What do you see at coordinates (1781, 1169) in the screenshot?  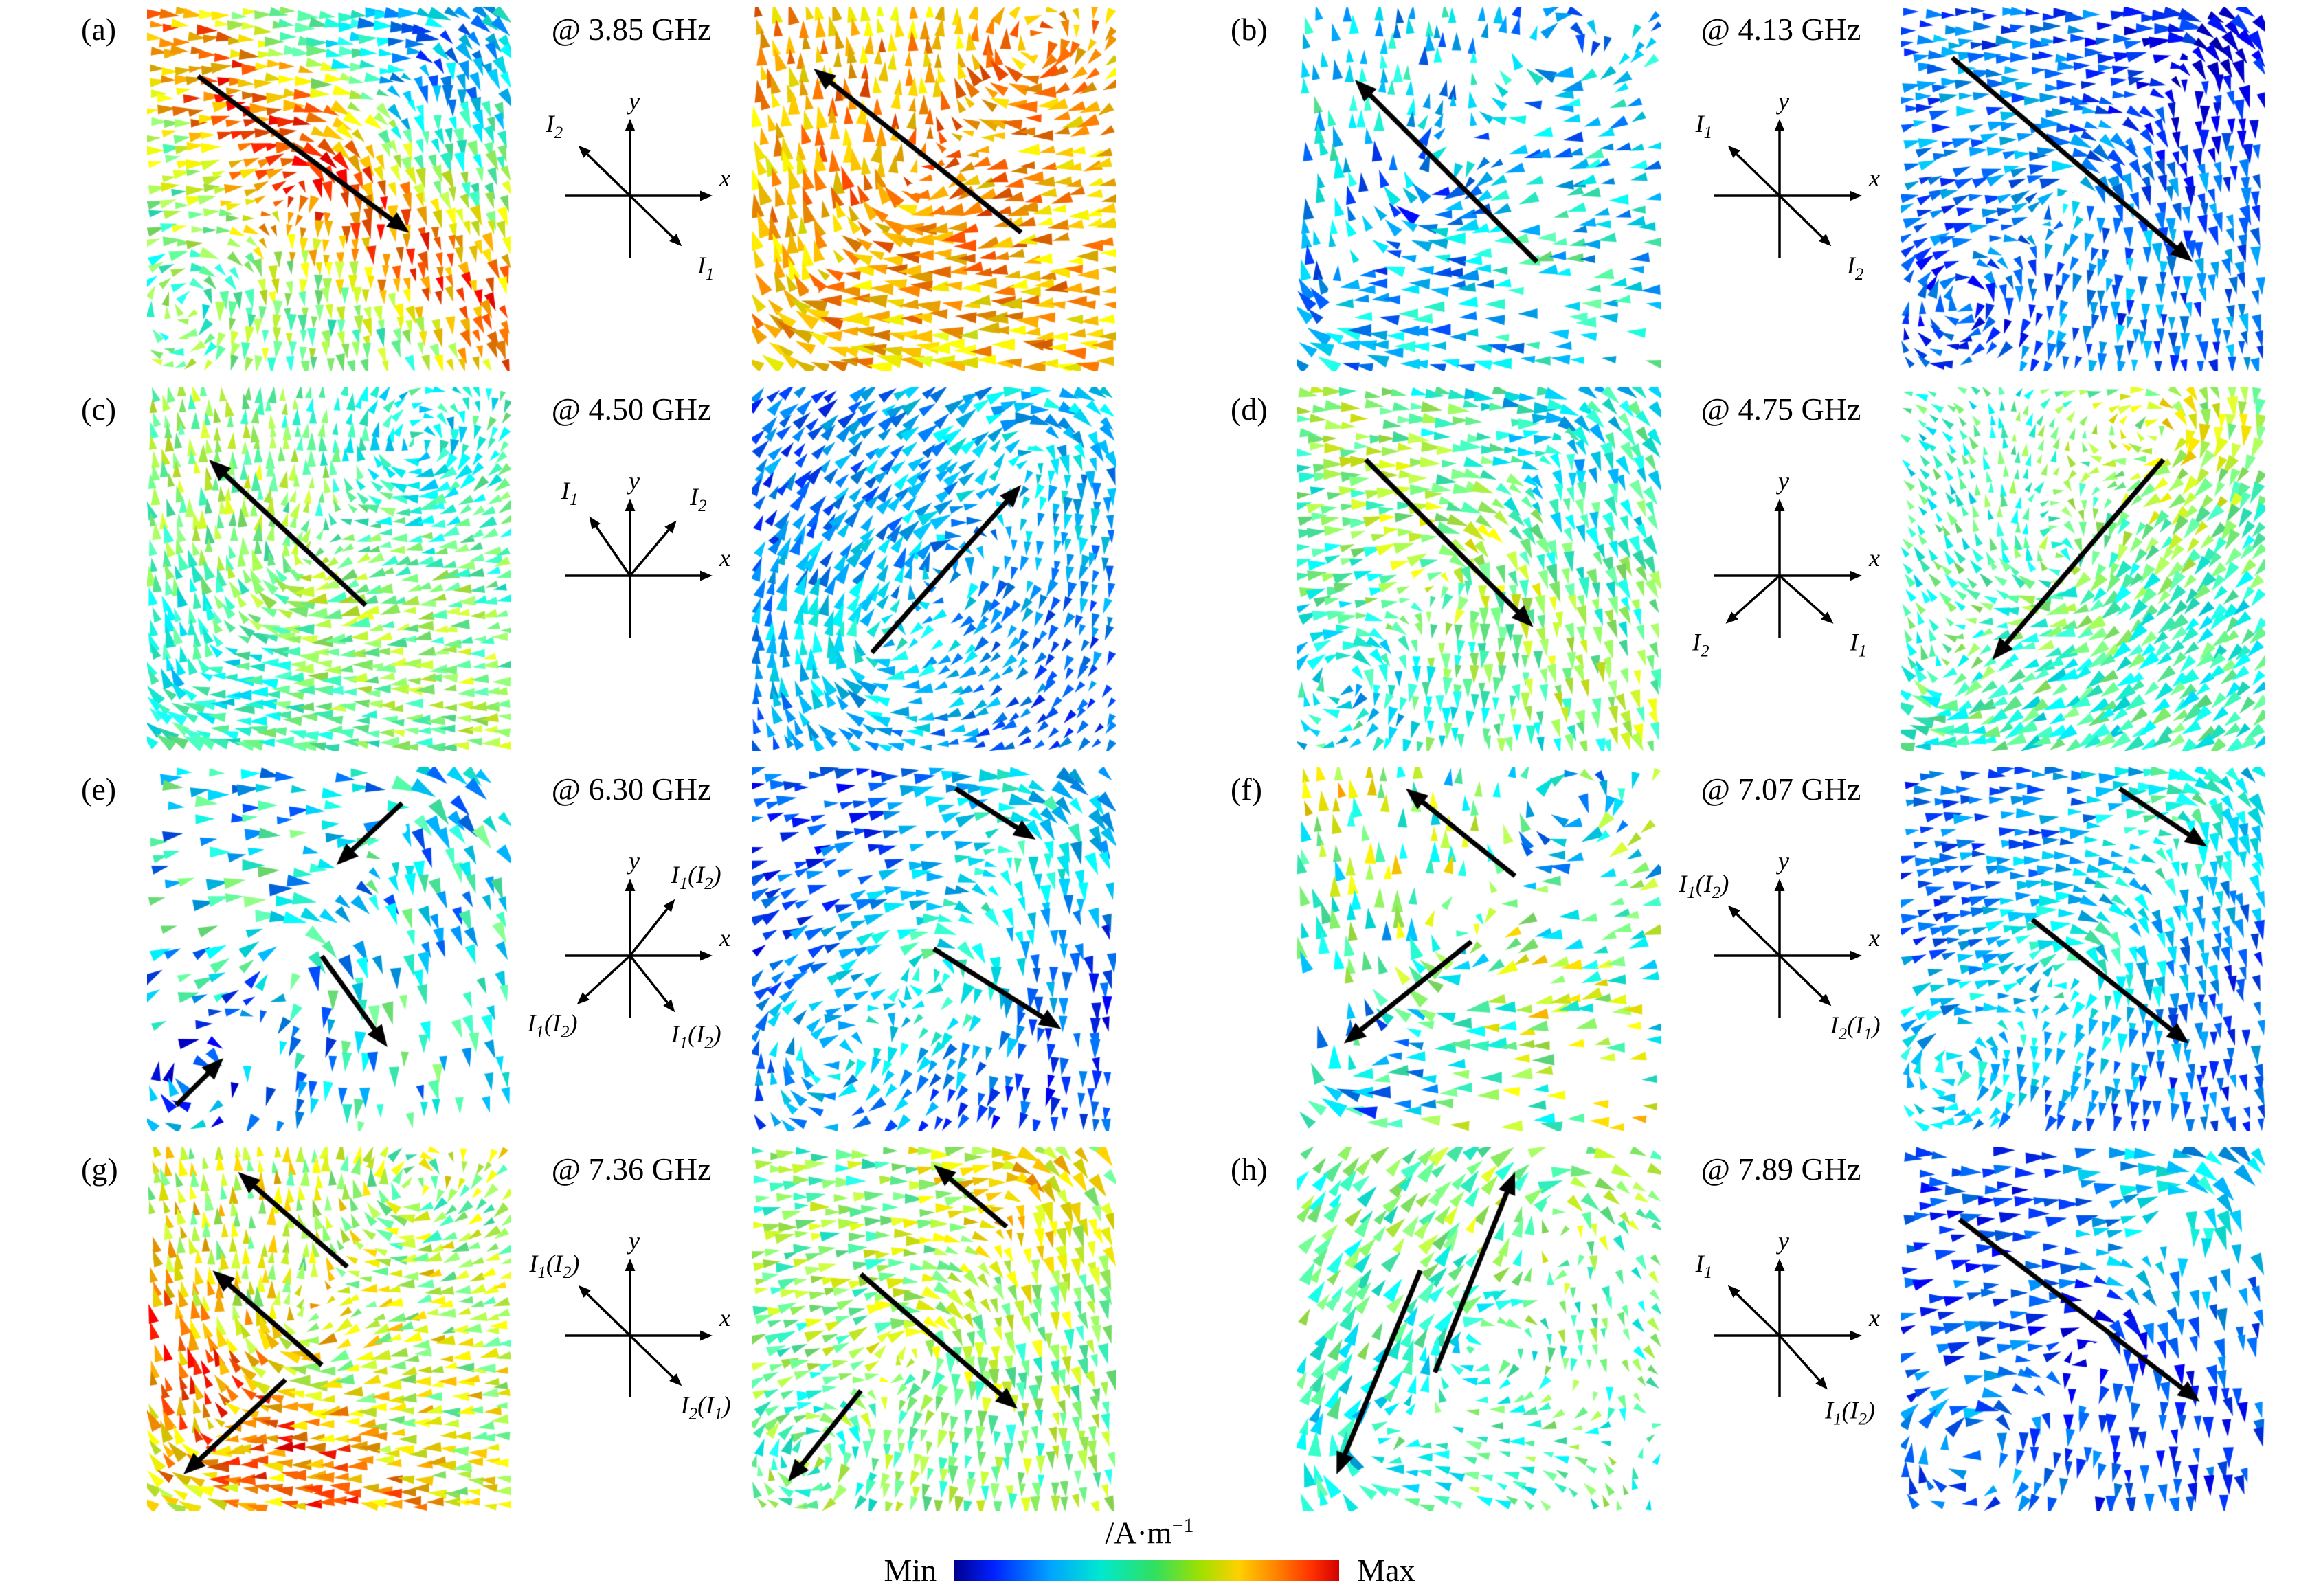 I see `frequency-label: @ 7.89 GHz` at bounding box center [1781, 1169].